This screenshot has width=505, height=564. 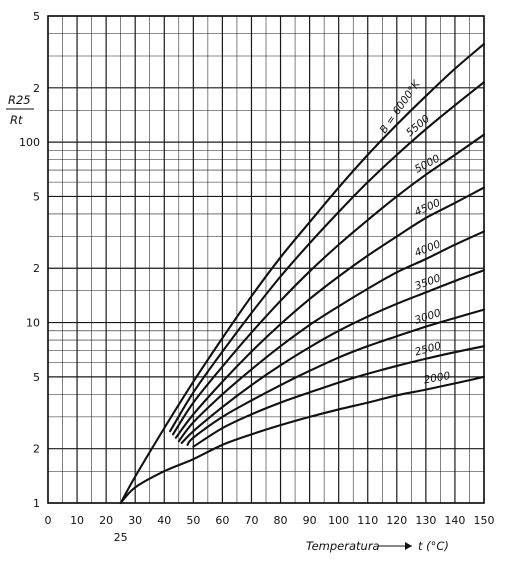 I want to click on x-tick-label: 100, so click(x=338, y=520).